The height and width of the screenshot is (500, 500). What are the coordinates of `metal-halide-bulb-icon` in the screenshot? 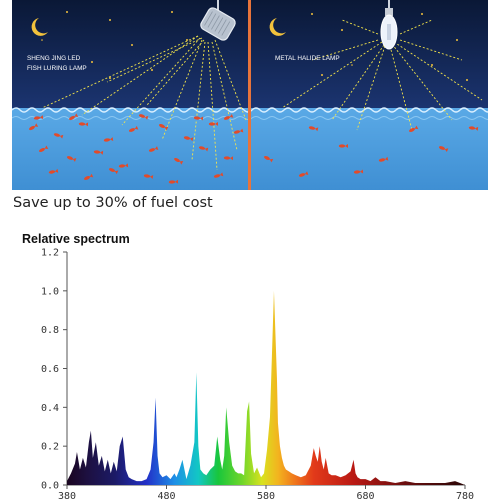 It's located at (389, 25).